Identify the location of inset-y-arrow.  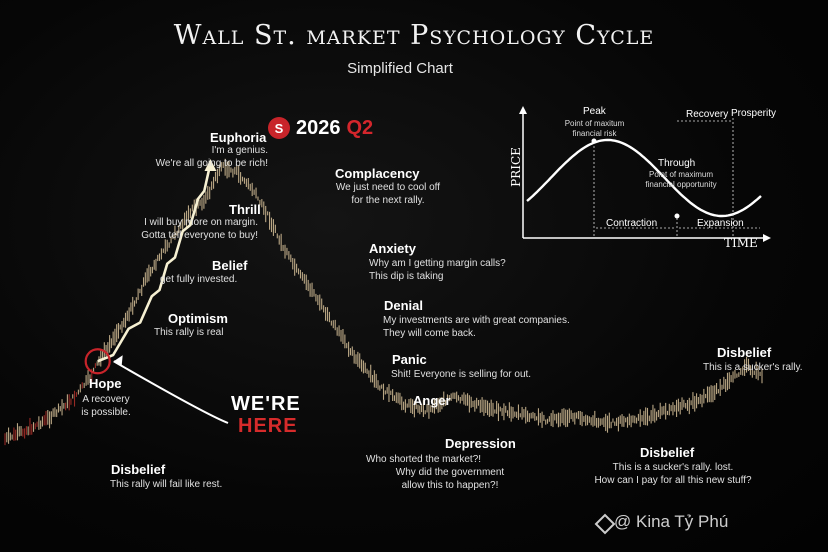
(523, 110).